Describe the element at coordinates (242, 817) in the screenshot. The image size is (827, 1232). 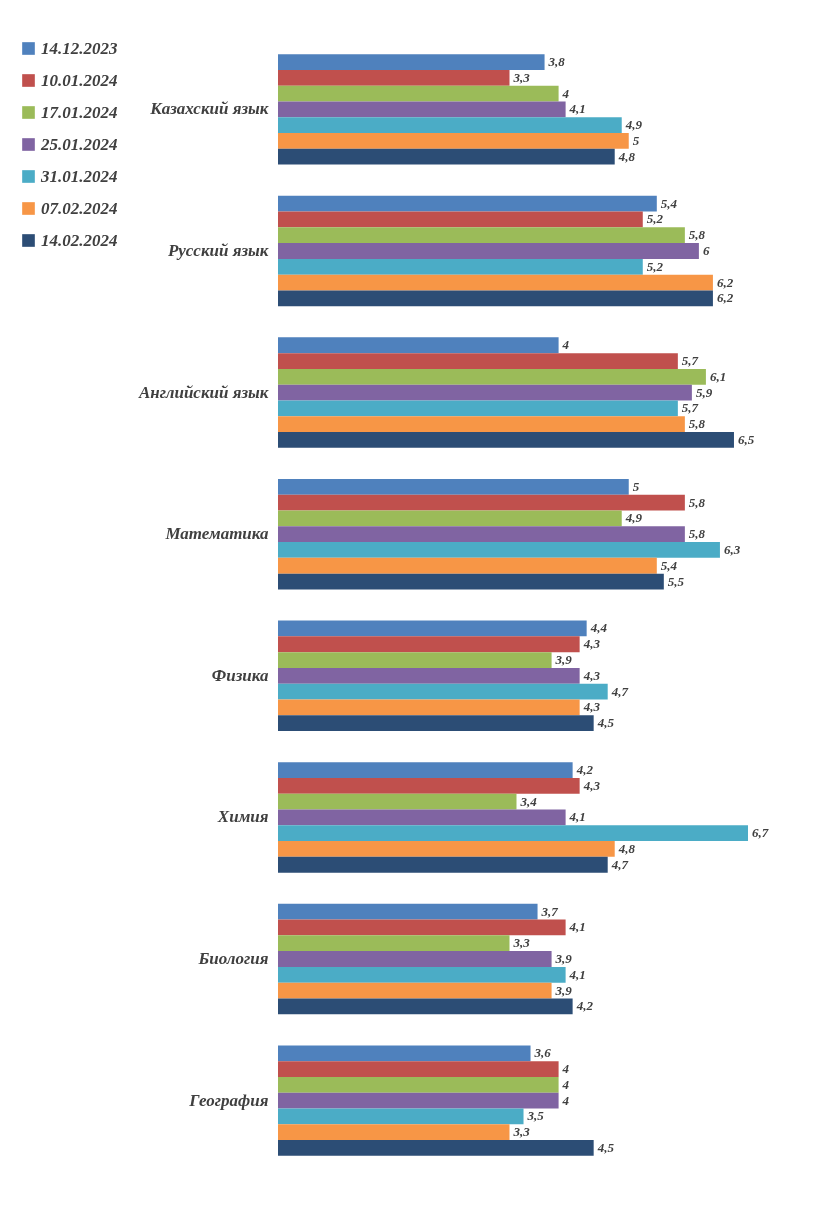
I see `y-tick-label: Химия` at that location.